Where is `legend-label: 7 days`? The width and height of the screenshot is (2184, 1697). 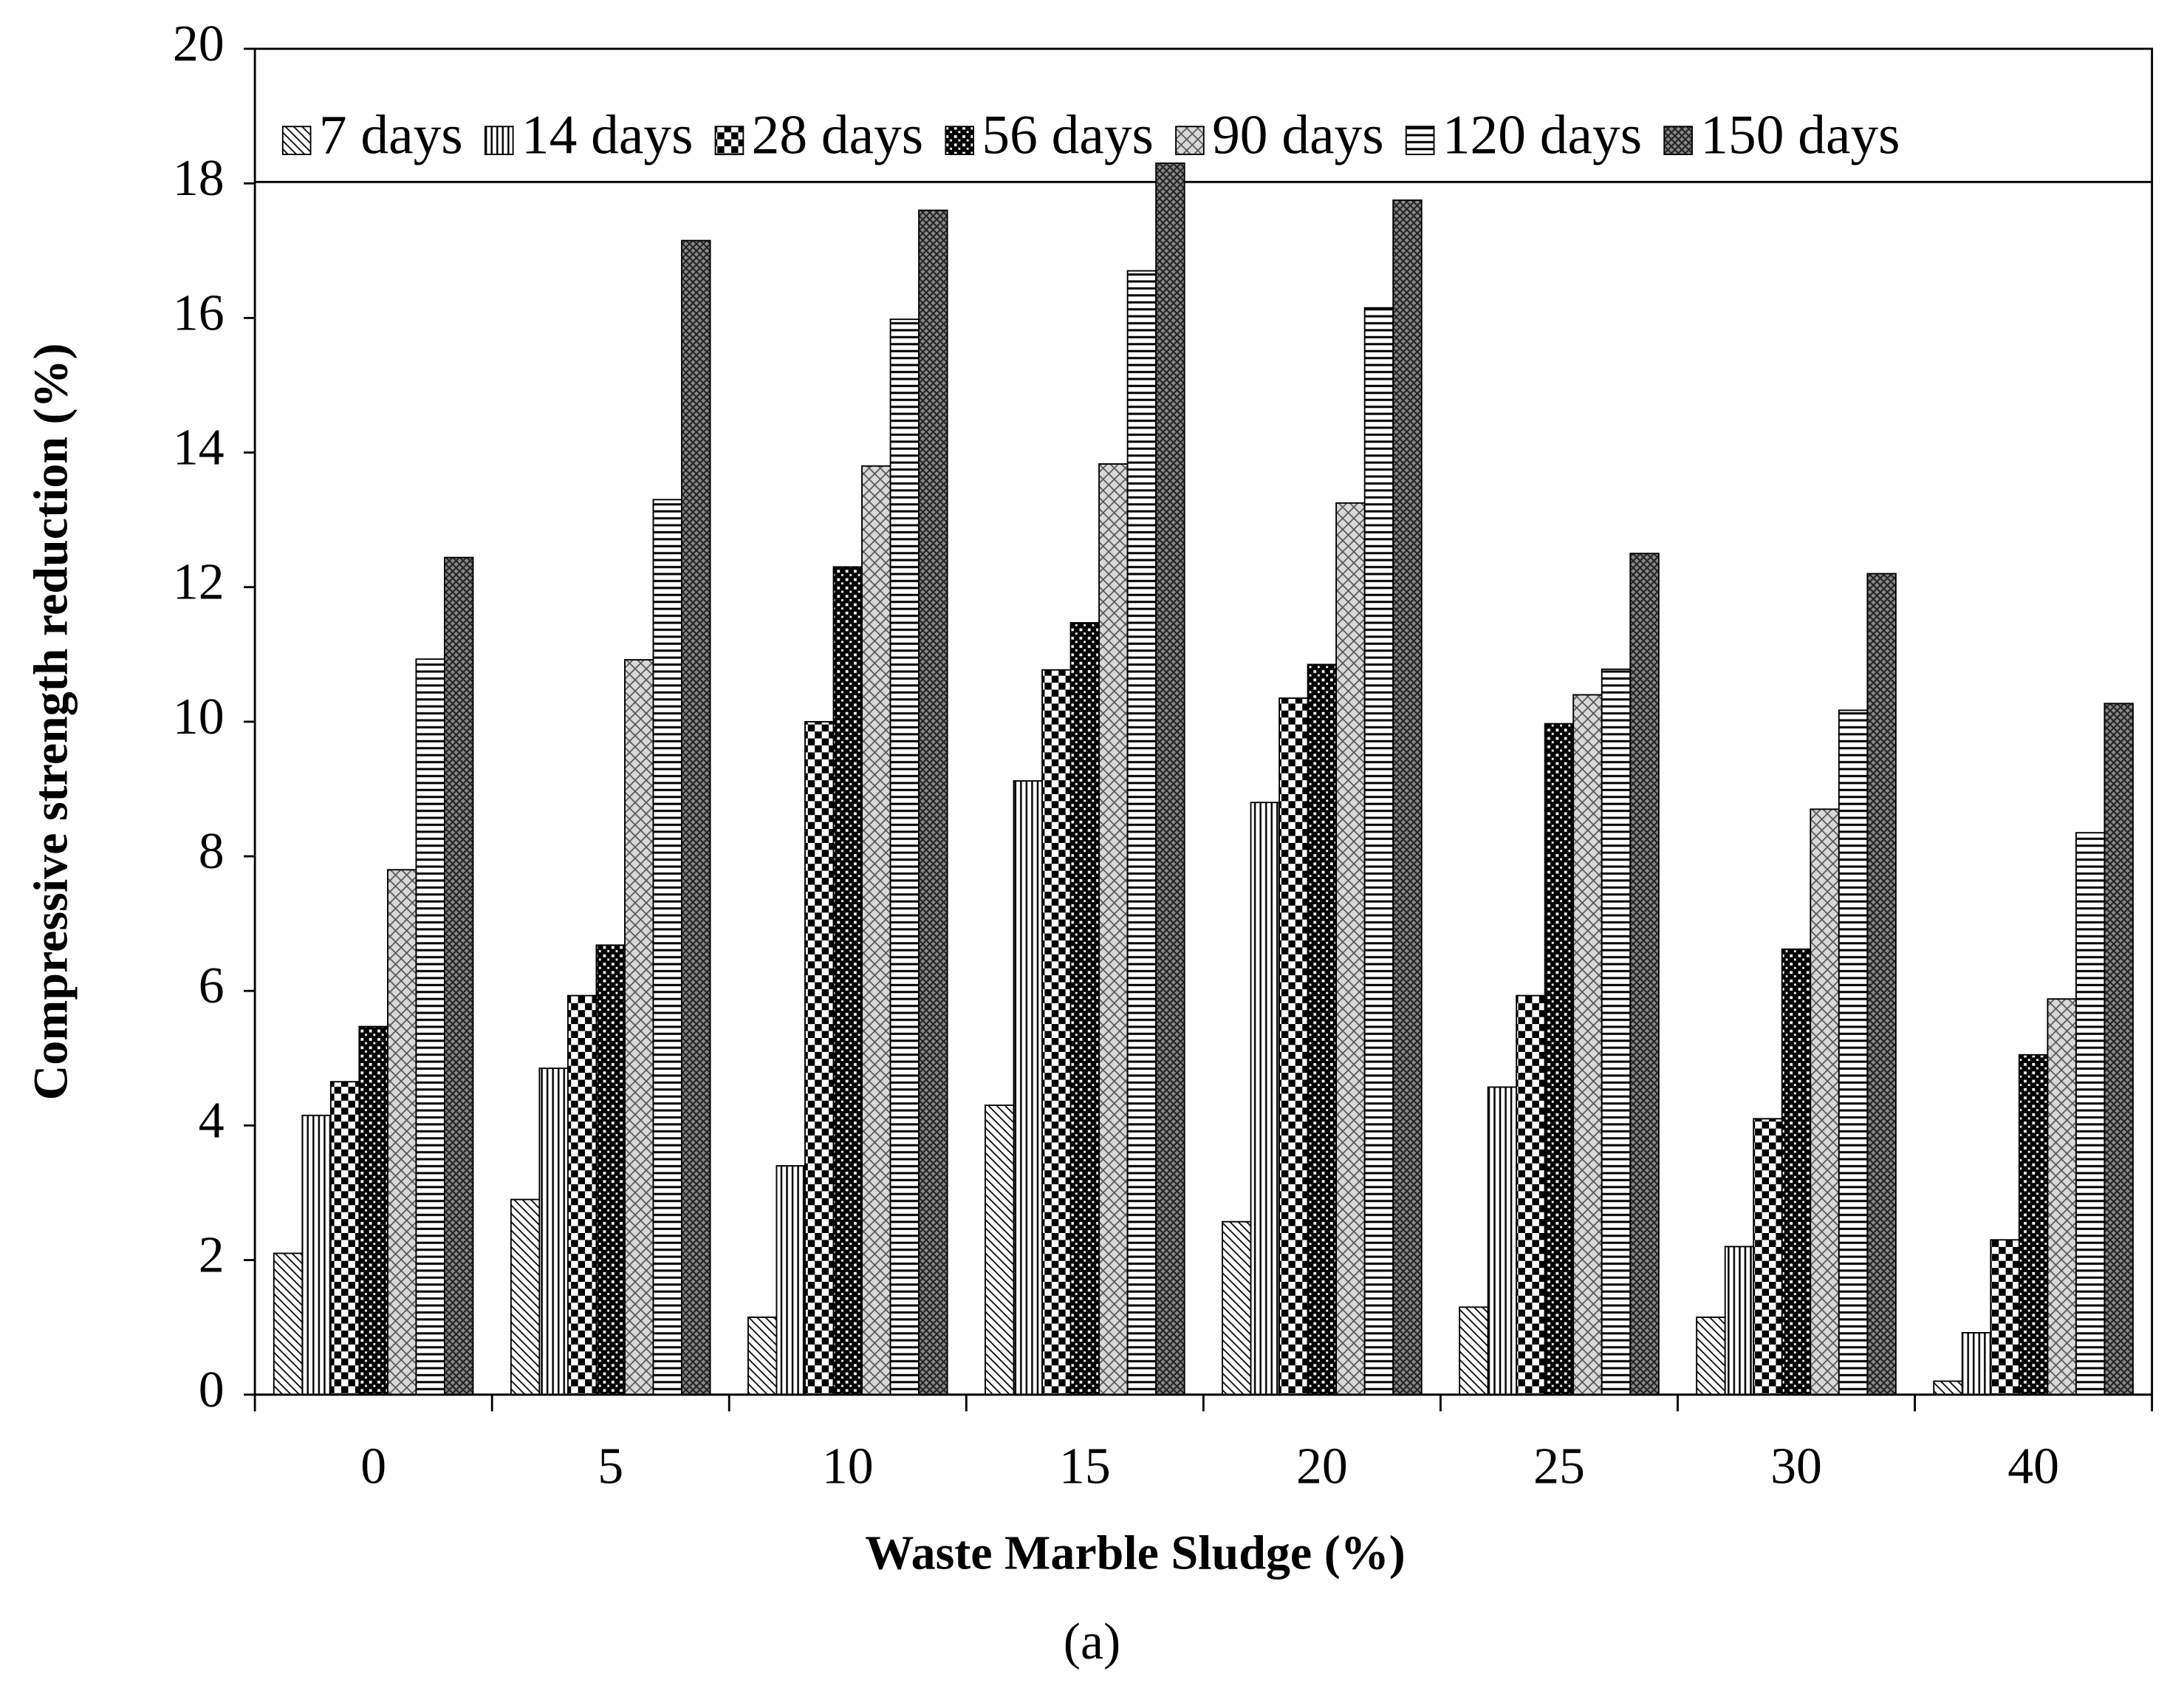
legend-label: 7 days is located at coordinates (391, 134).